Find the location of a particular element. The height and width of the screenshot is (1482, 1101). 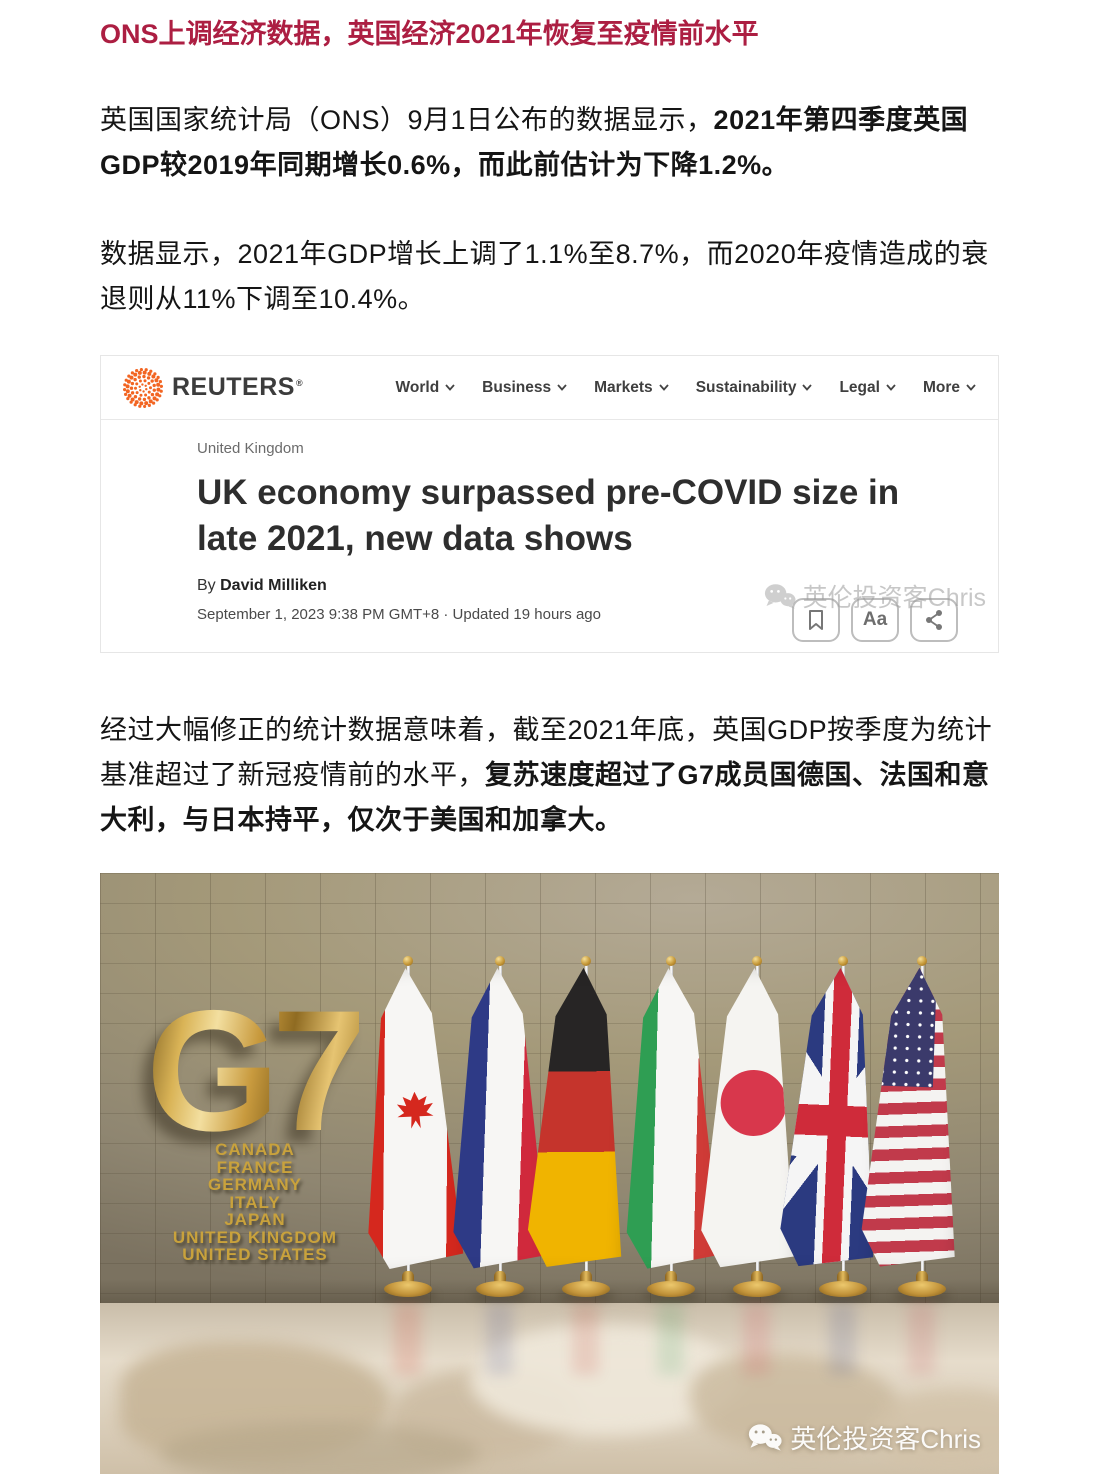

marble-map-floor is located at coordinates (549, 1388).